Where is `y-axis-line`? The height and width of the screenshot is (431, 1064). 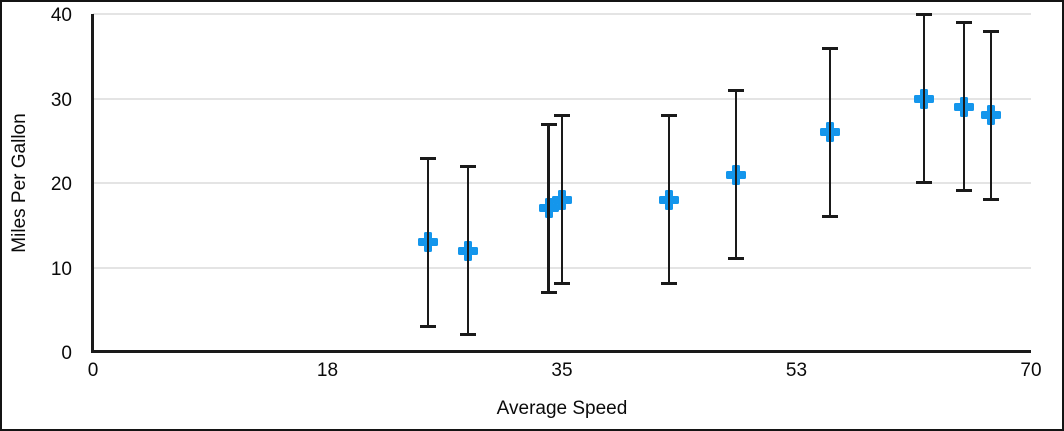 y-axis-line is located at coordinates (92, 183).